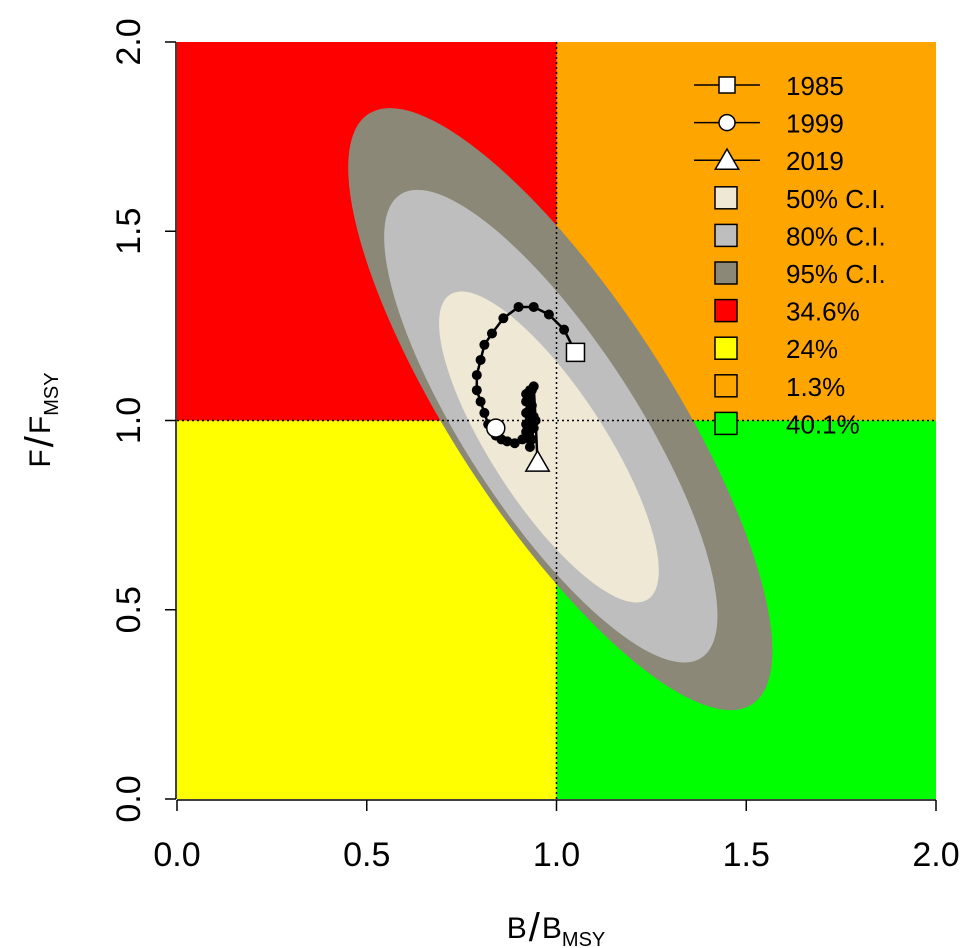 The height and width of the screenshot is (948, 966). I want to click on legend-label: 40.1%, so click(823, 424).